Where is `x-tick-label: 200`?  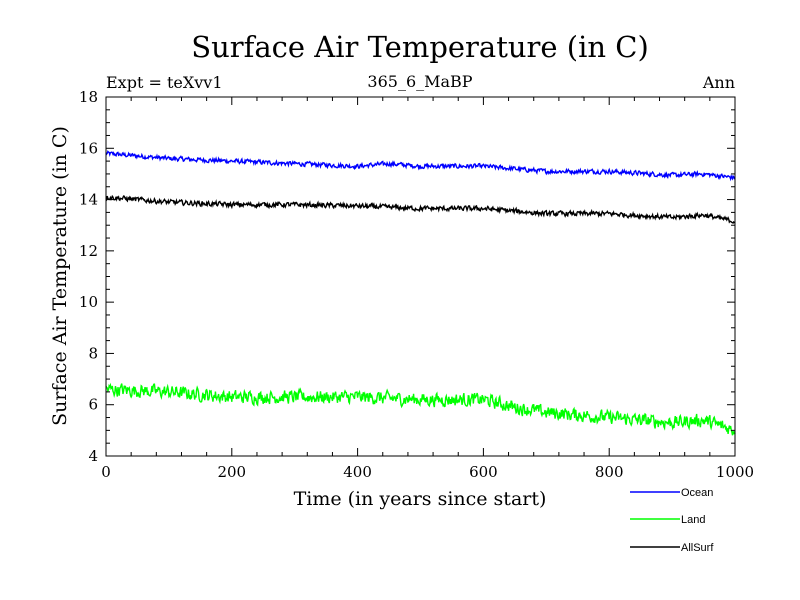
x-tick-label: 200 is located at coordinates (231, 472).